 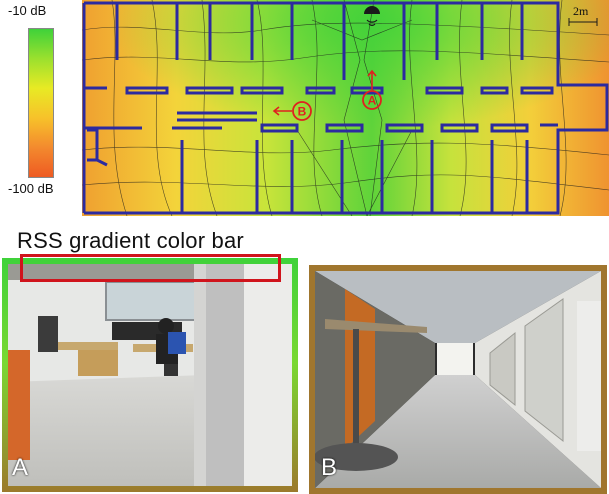 What do you see at coordinates (41, 103) in the screenshot?
I see `colorbar-gradient` at bounding box center [41, 103].